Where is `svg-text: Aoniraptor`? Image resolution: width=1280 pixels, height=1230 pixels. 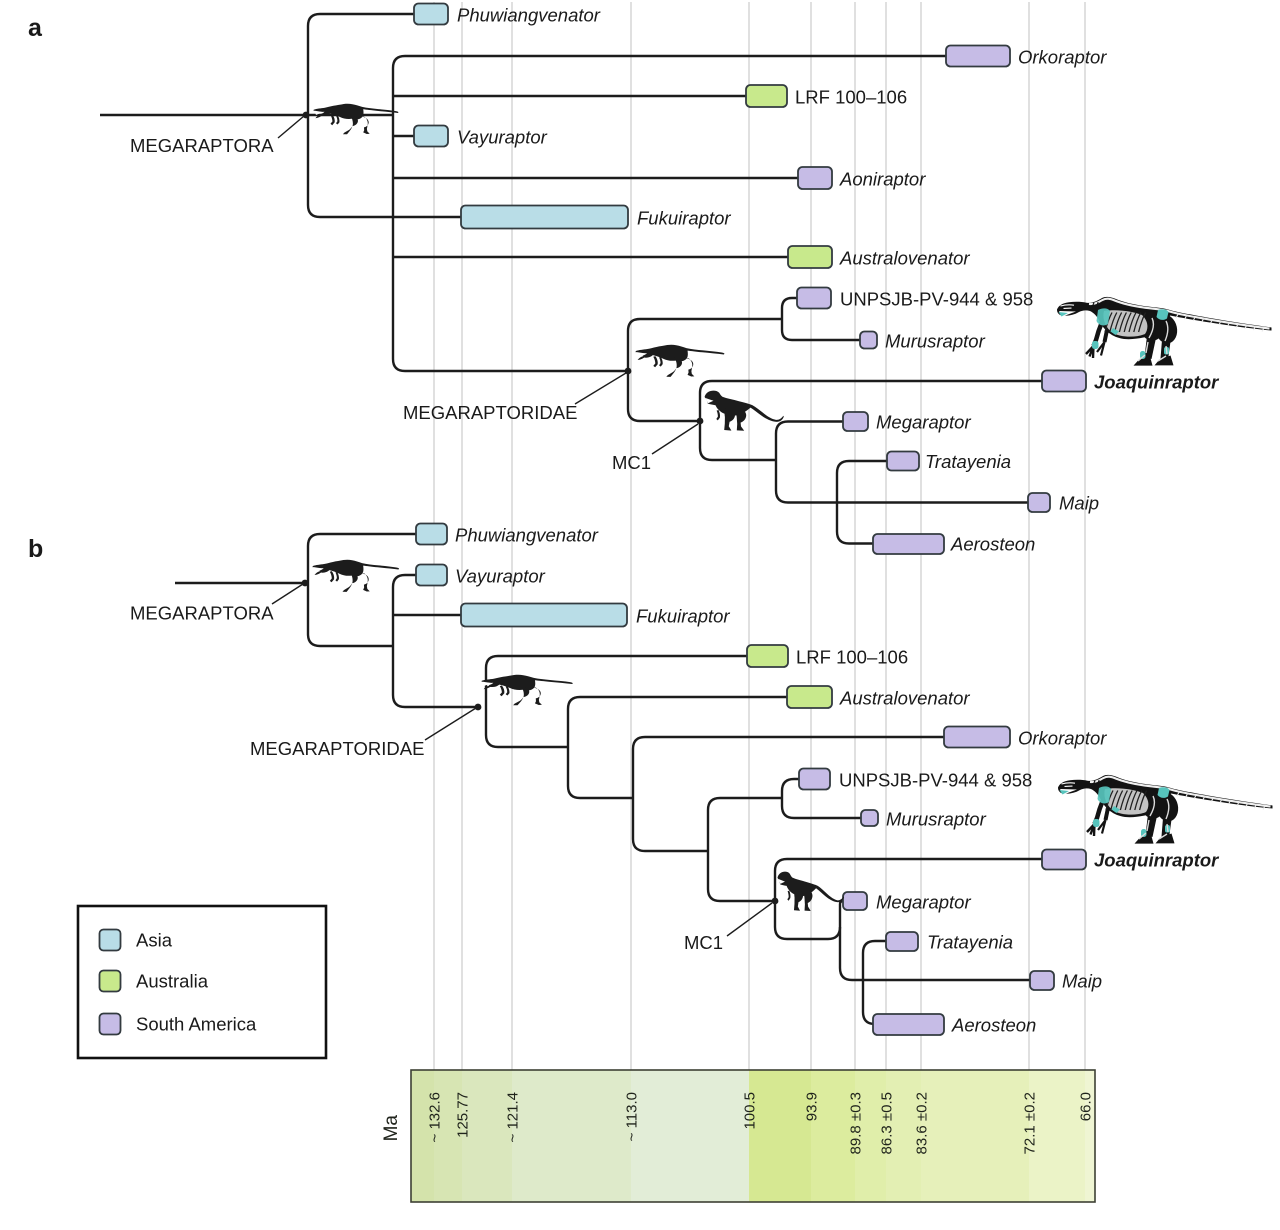
svg-text: Aoniraptor is located at coordinates (882, 179).